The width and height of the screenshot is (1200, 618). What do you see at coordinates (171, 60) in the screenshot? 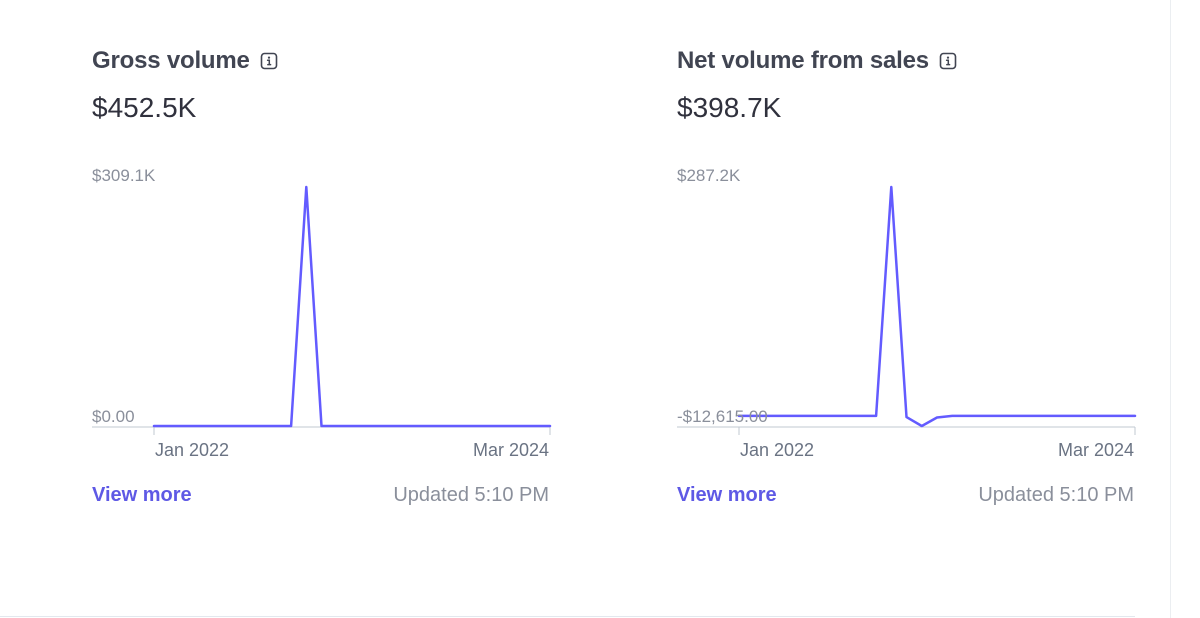
I see `card-title: Gross volume` at bounding box center [171, 60].